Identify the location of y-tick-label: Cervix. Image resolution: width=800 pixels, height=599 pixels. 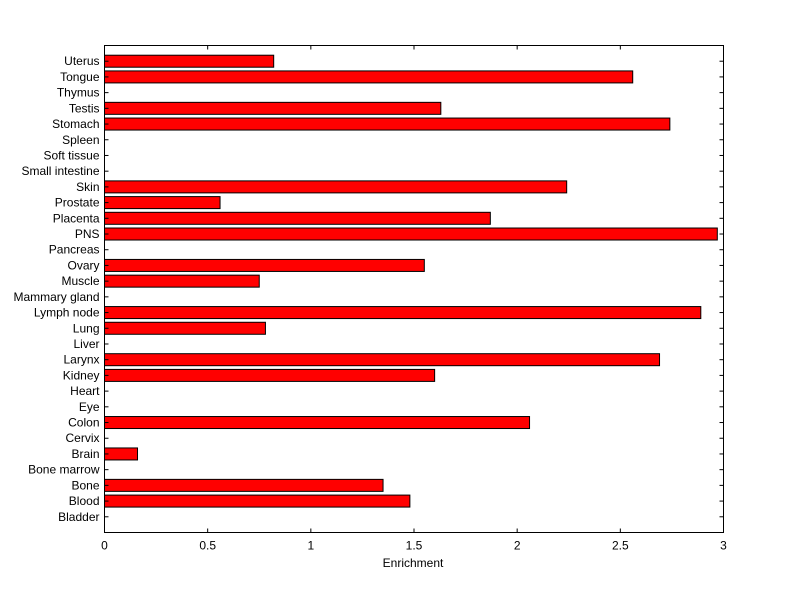
(82, 438).